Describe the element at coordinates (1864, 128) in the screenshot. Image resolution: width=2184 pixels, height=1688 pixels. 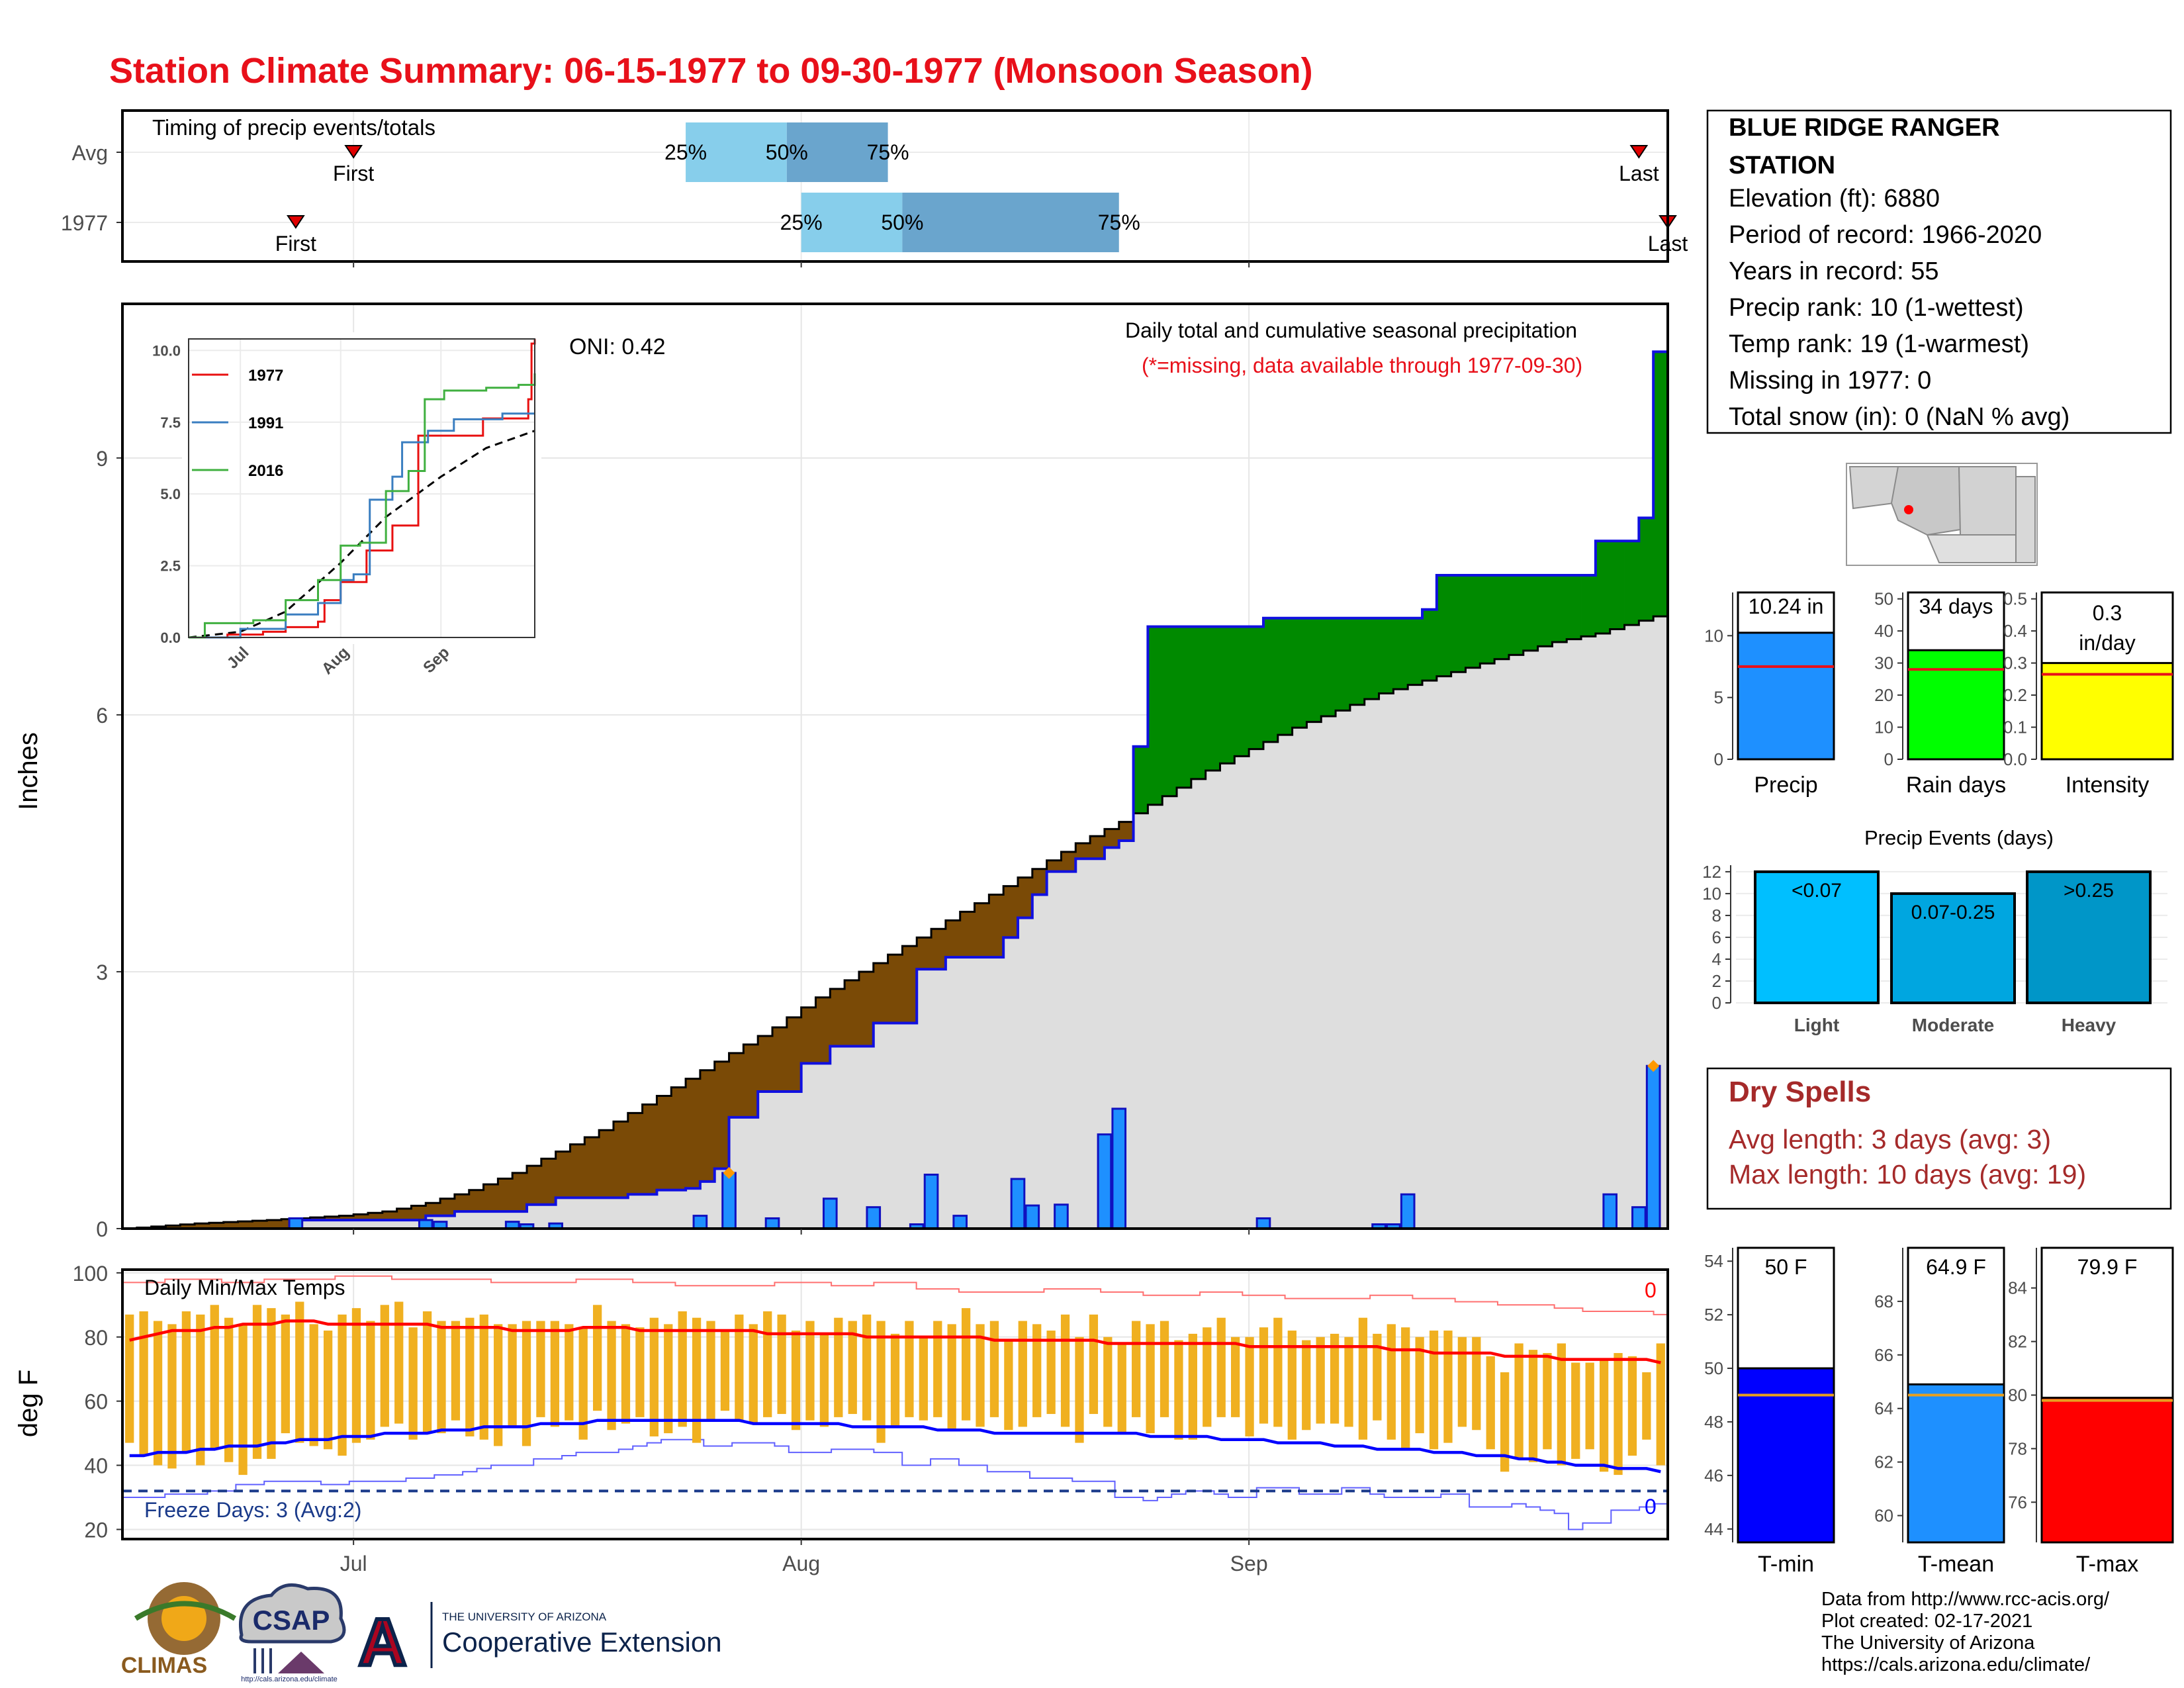
I see `station-name-line-1: BLUE RIDGE RANGER` at that location.